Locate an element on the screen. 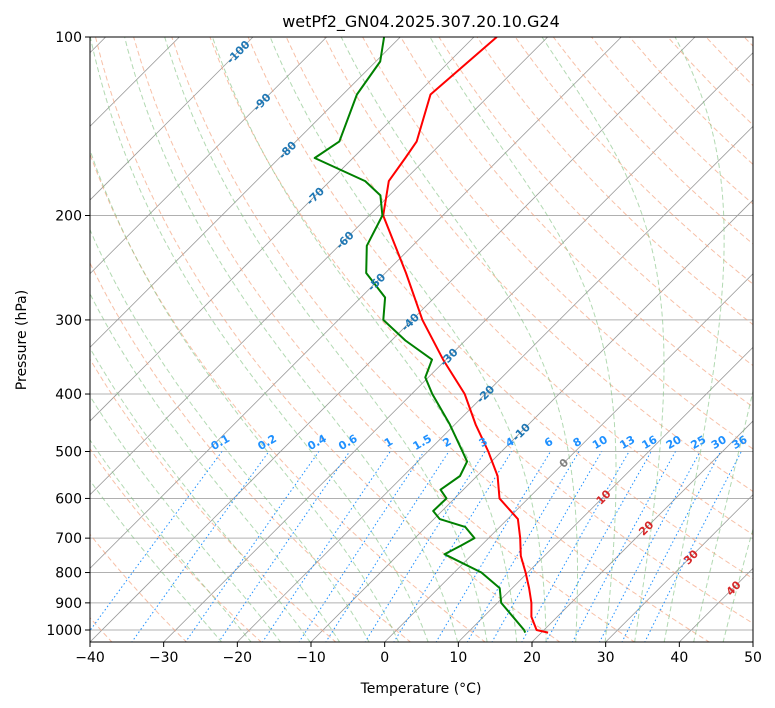 The height and width of the screenshot is (708, 775). isotherm-label: -90 is located at coordinates (261, 101).